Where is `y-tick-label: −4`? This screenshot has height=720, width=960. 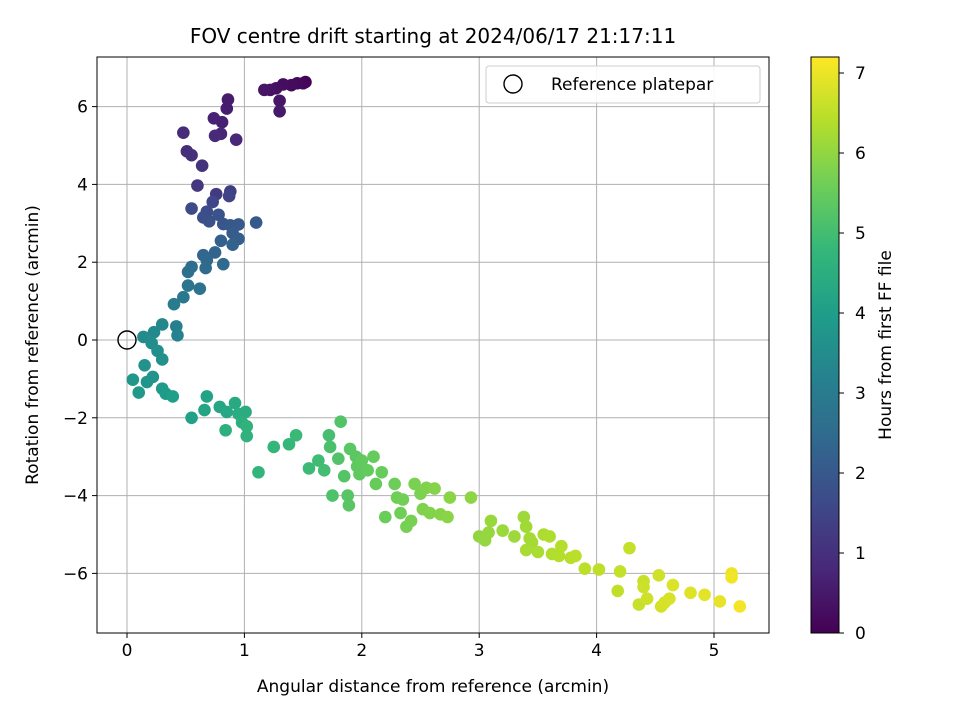
y-tick-label: −4 is located at coordinates (75, 497).